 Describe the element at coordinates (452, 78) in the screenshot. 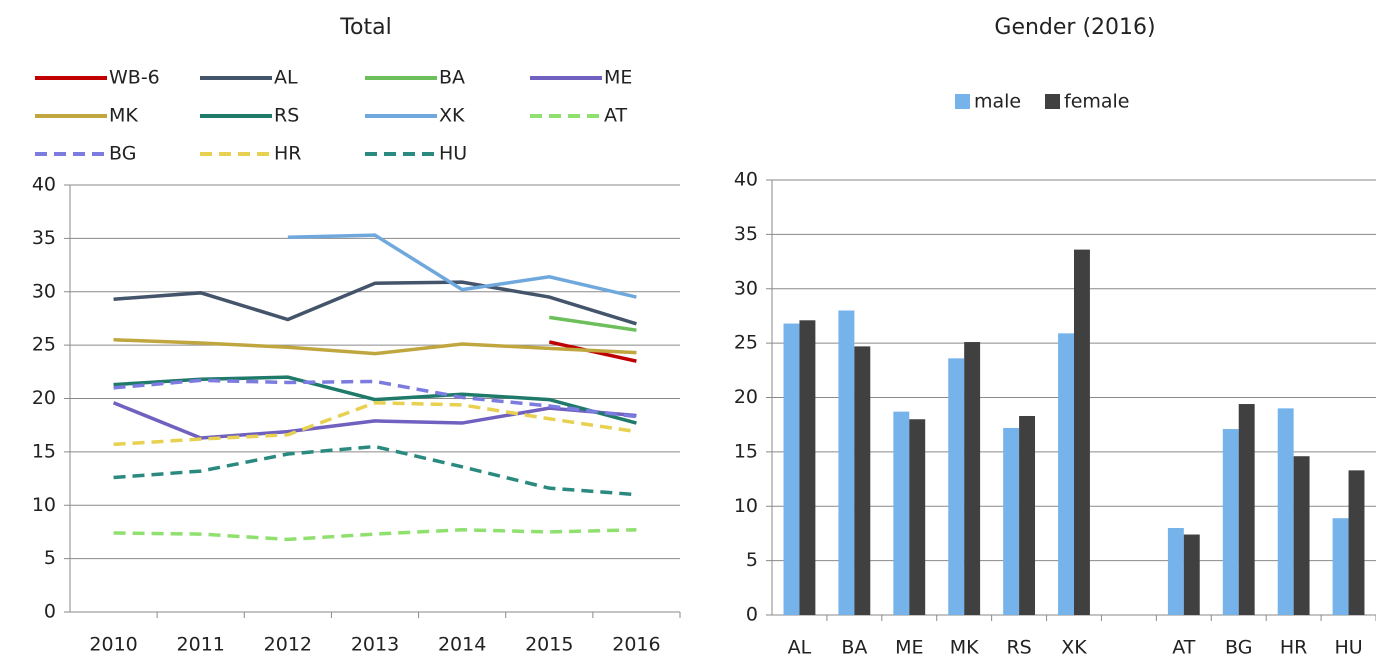

I see `legend-label: BA` at that location.